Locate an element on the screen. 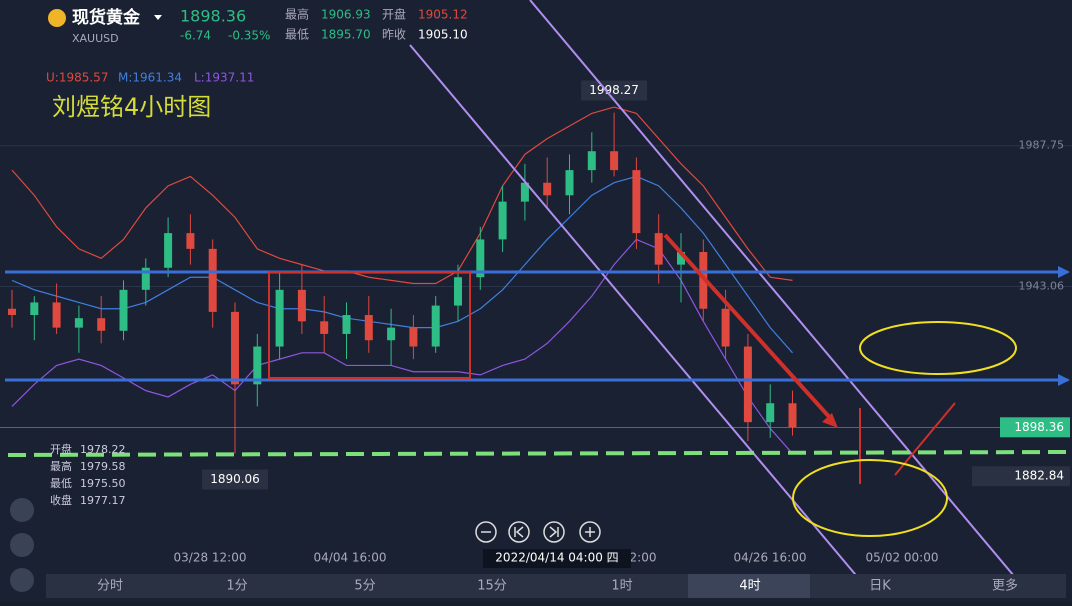 This screenshot has width=1072, height=606. stat-label: 开盘 is located at coordinates (394, 14).